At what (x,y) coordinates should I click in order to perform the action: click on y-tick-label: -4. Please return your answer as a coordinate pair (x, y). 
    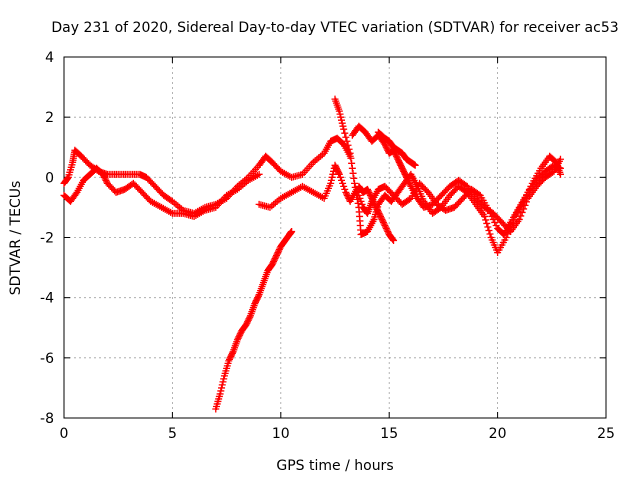
    Looking at the image, I should click on (47, 299).